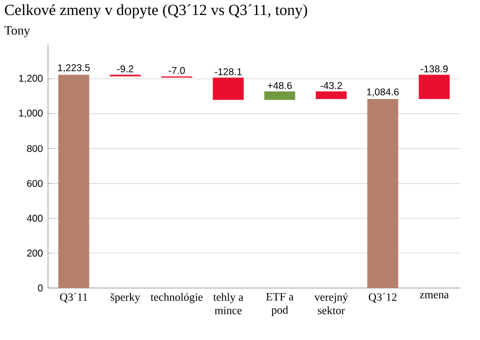 The width and height of the screenshot is (480, 340). I want to click on data-label: -9.2, so click(125, 68).